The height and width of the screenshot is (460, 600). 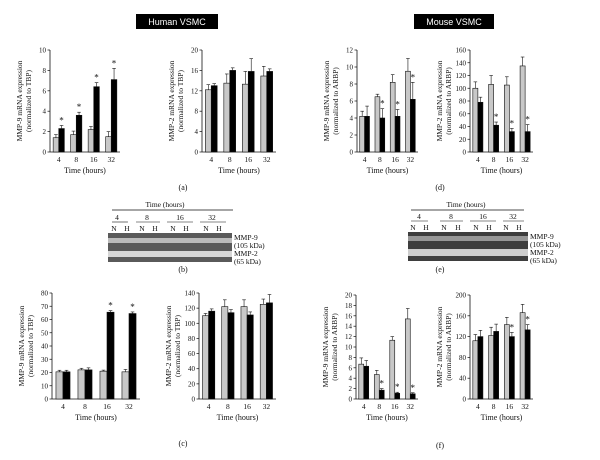 What do you see at coordinates (454, 22) in the screenshot?
I see `header-mouse: Mouse VSMC` at bounding box center [454, 22].